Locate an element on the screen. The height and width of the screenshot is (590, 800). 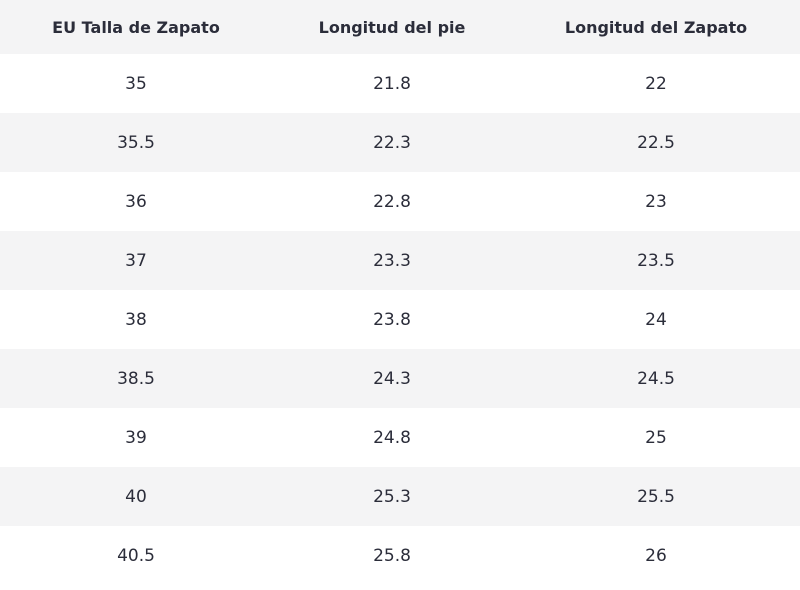
table-row: 40.5 25.8 26 is located at coordinates (400, 555).